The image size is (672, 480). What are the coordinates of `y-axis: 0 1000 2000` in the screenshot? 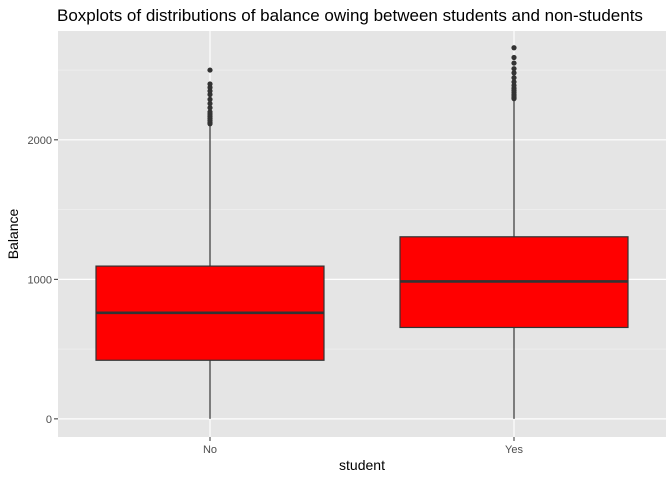 It's located at (43, 280).